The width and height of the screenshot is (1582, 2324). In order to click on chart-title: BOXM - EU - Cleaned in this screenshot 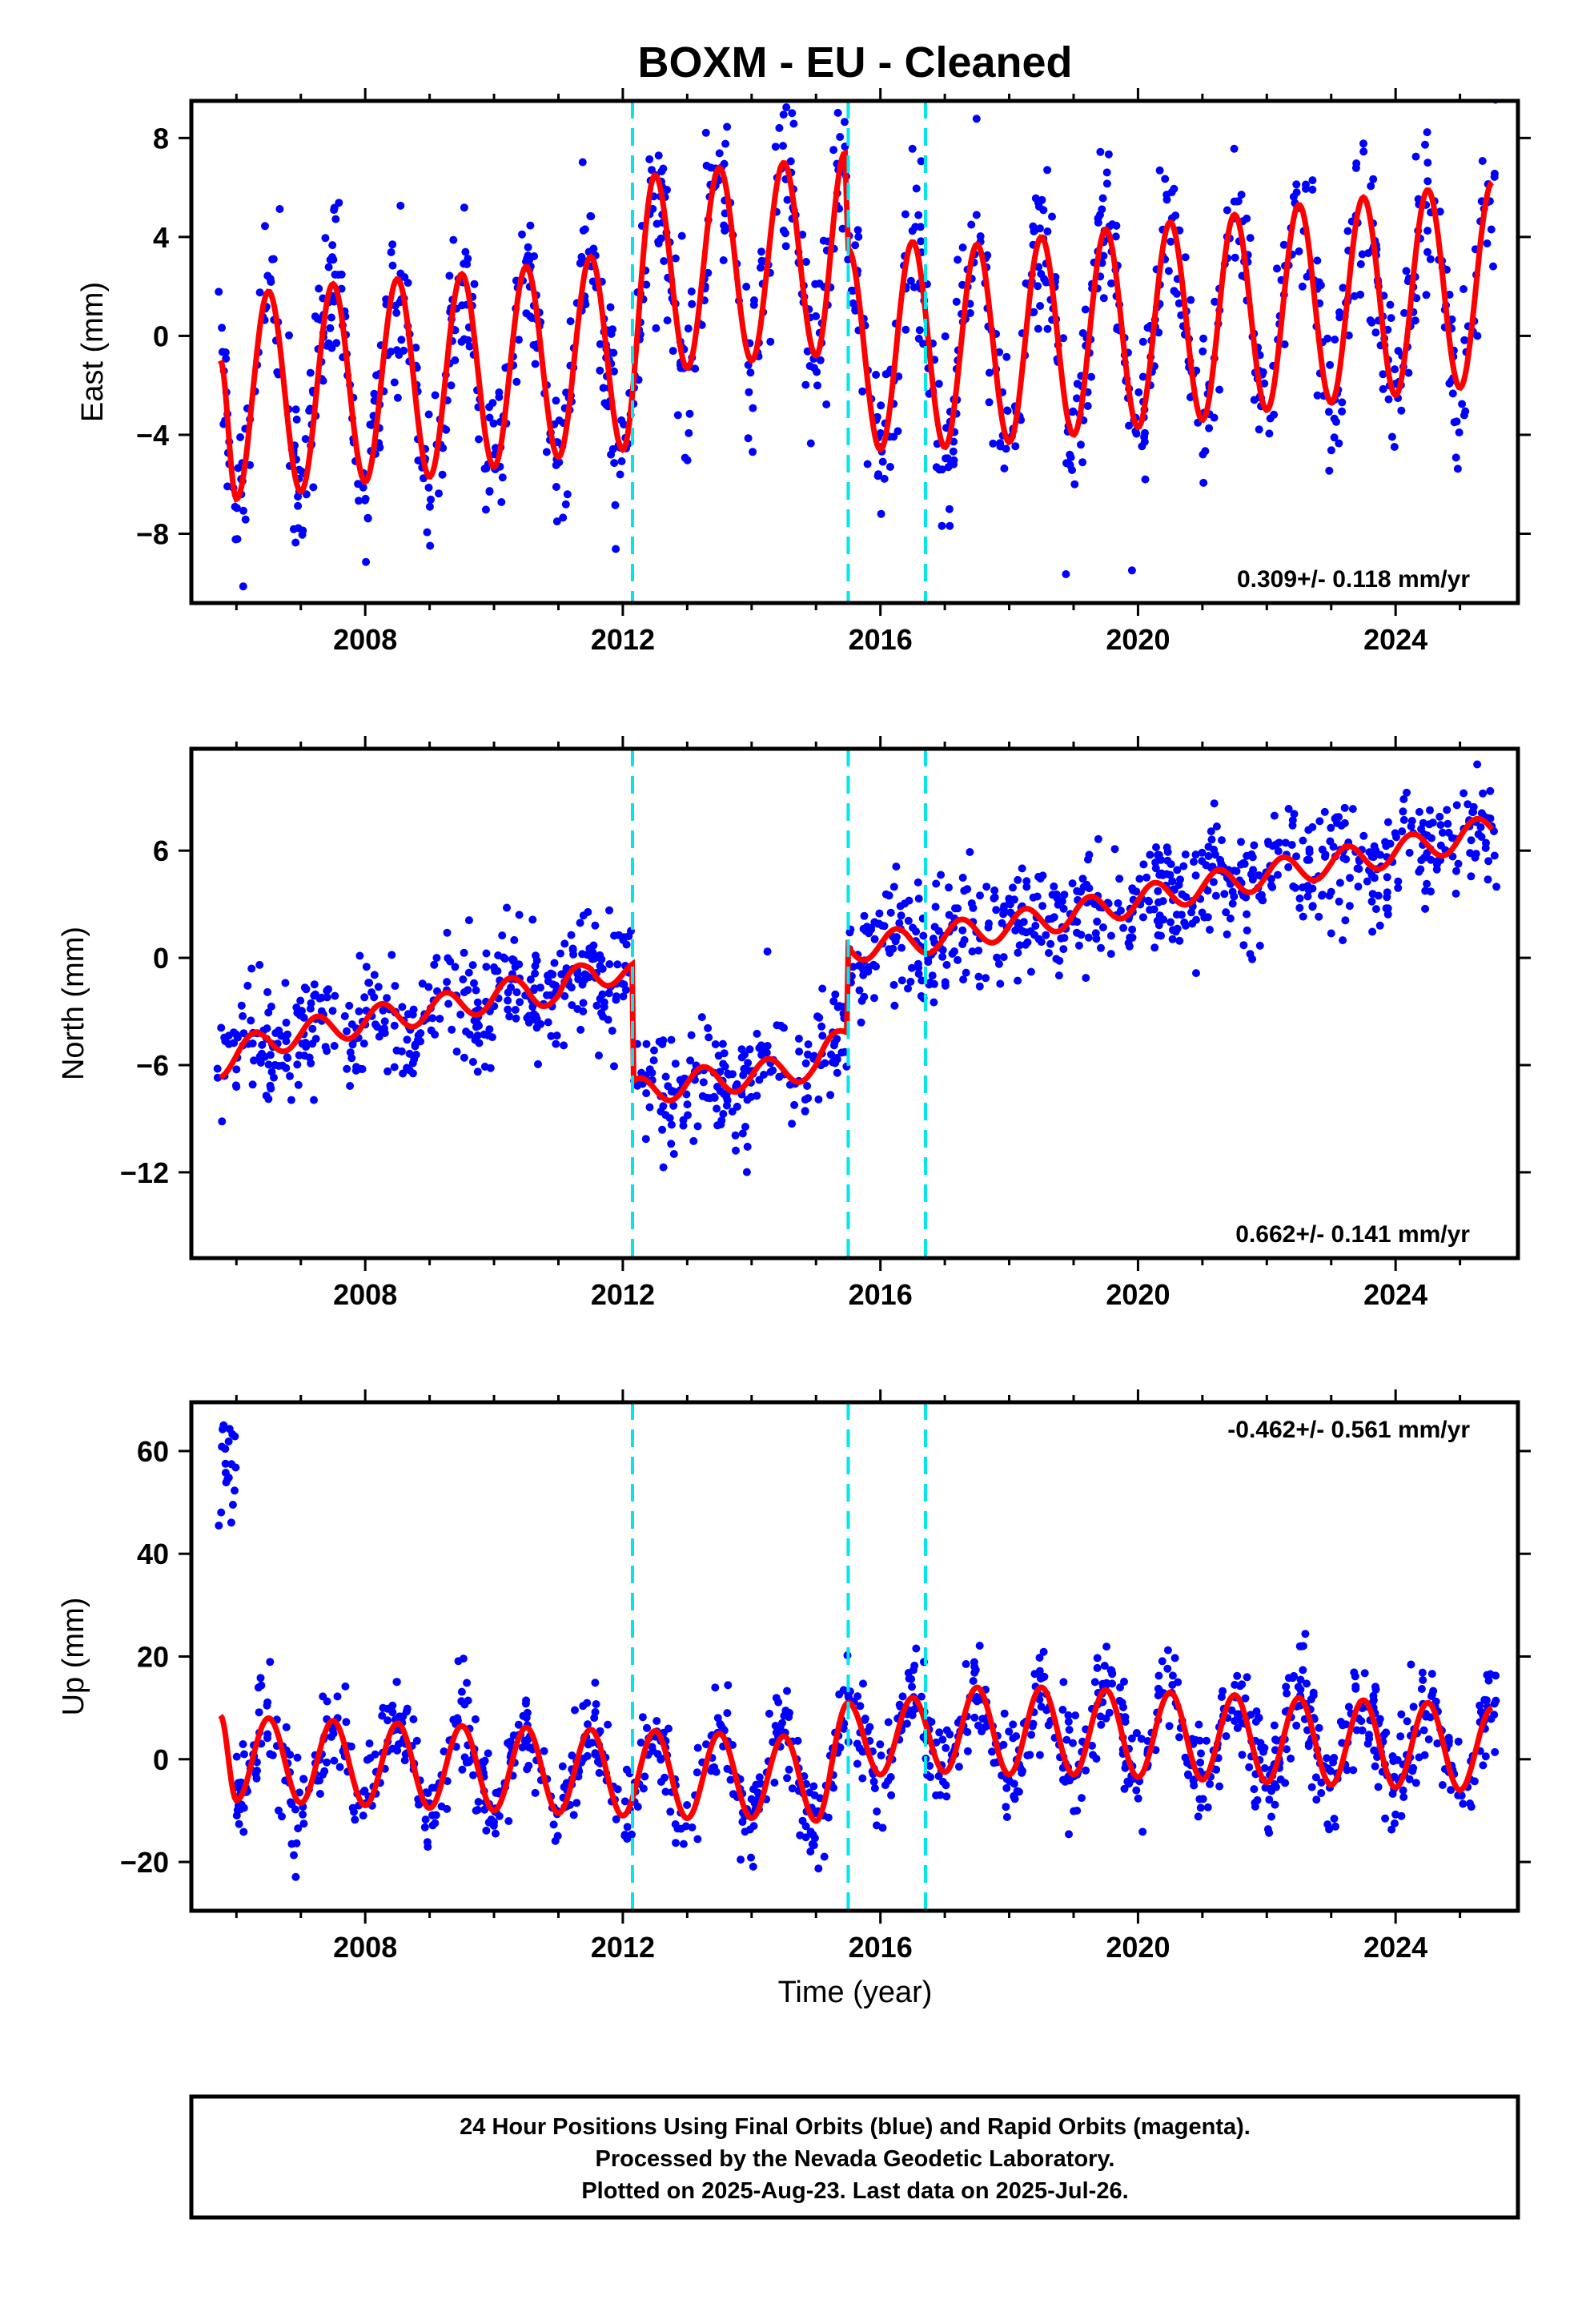, I will do `click(854, 62)`.